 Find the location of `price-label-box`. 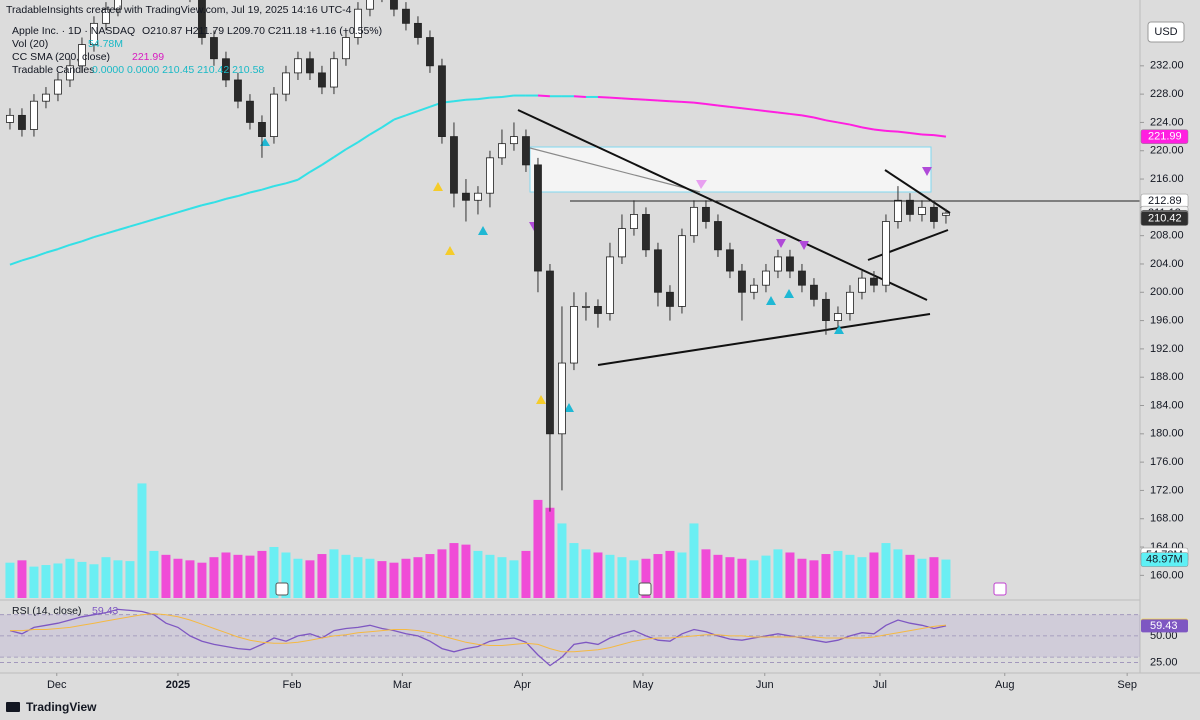

price-label-box is located at coordinates (1164, 136).